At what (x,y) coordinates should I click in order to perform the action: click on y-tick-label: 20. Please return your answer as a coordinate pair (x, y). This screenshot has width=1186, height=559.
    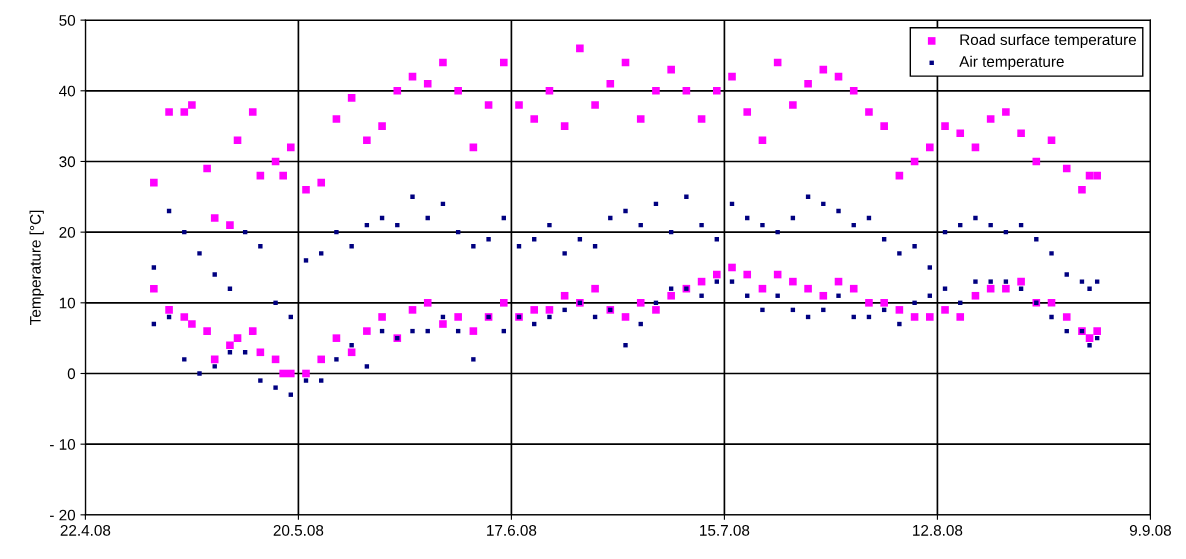
    Looking at the image, I should click on (67, 232).